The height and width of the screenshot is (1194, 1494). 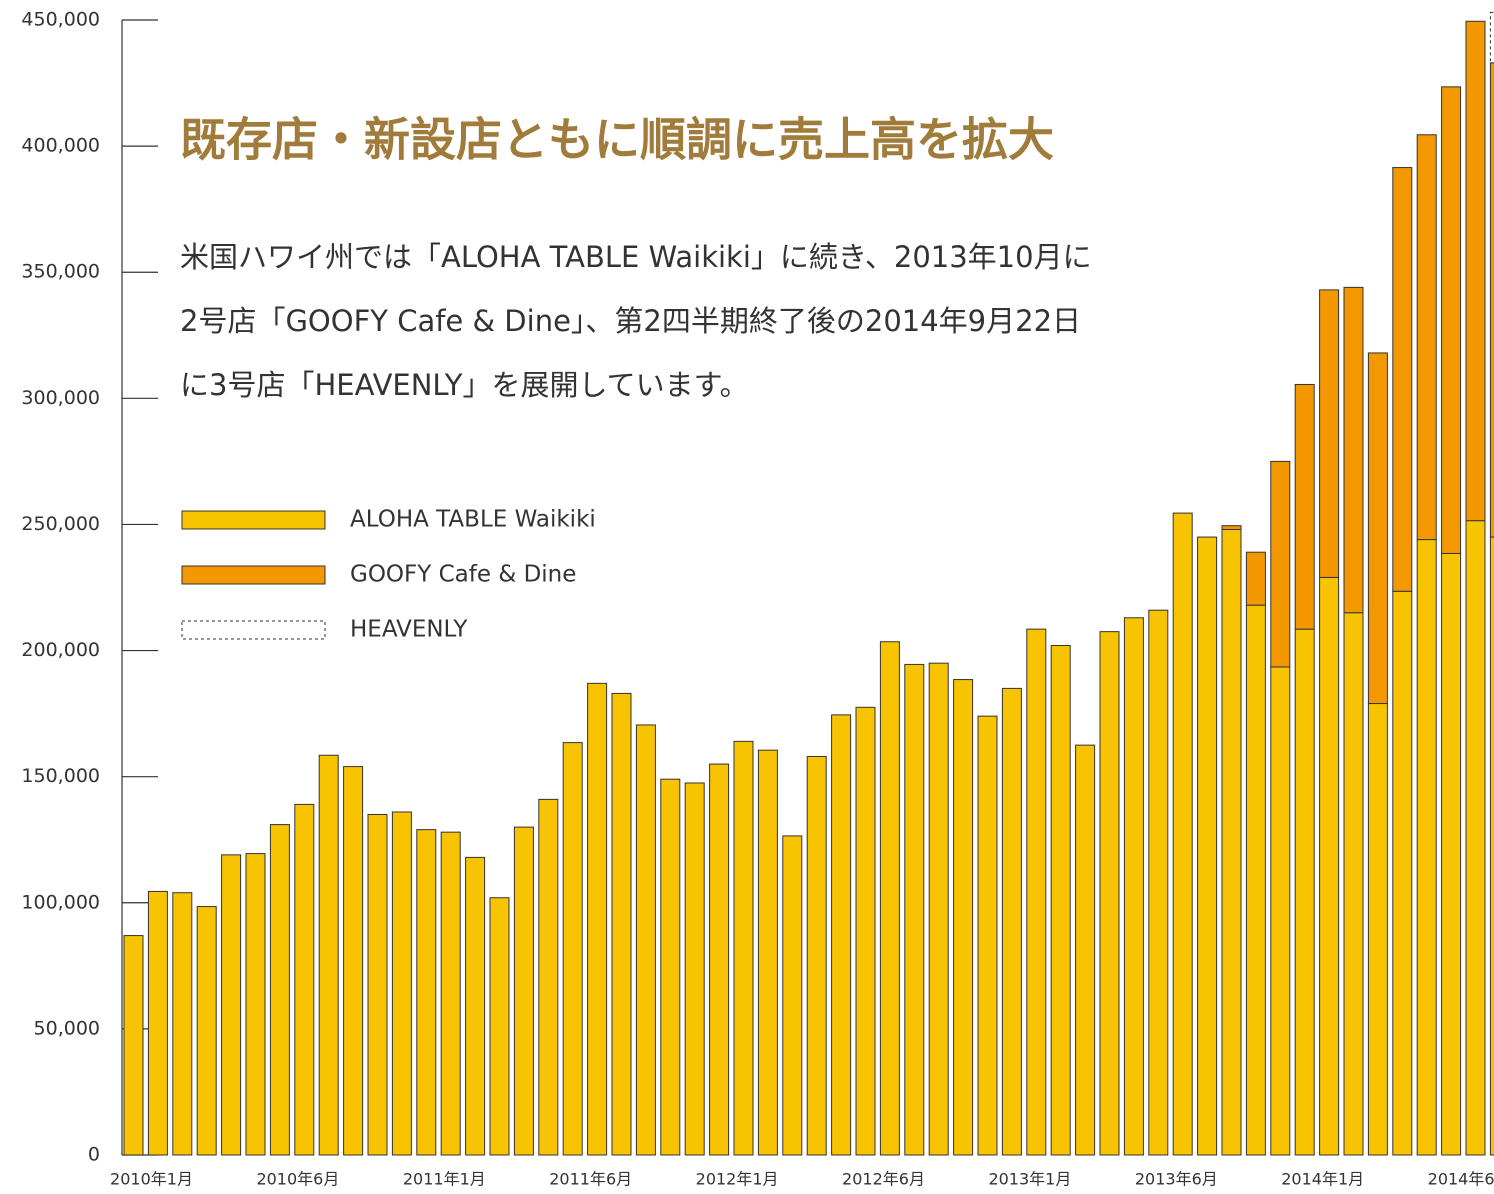 What do you see at coordinates (60, 398) in the screenshot?
I see `y-tick-label: 300,000` at bounding box center [60, 398].